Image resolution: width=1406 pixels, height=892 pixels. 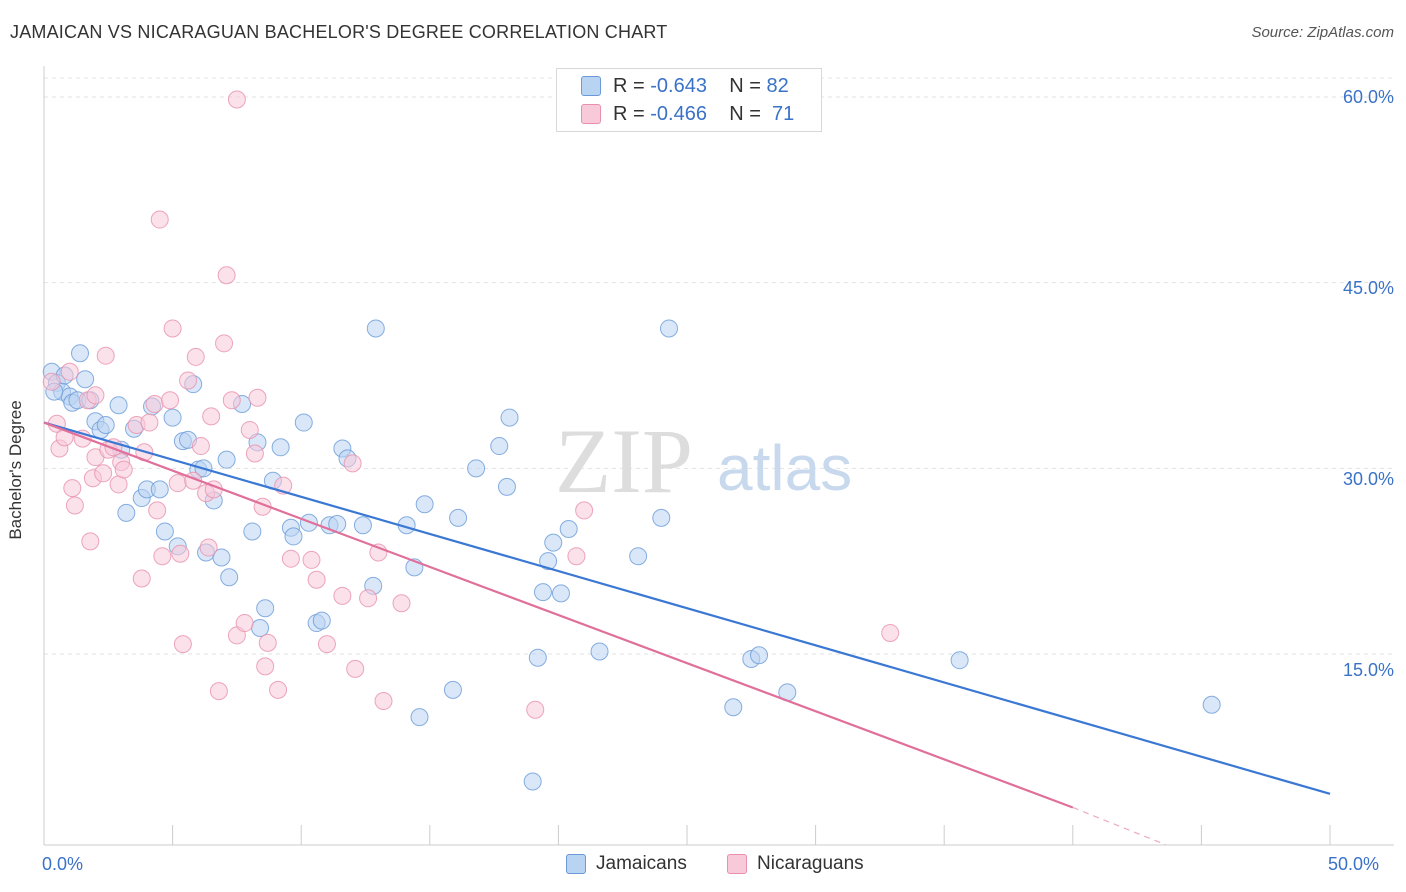 I want to click on legend-n-value: 82, so click(x=777, y=85).